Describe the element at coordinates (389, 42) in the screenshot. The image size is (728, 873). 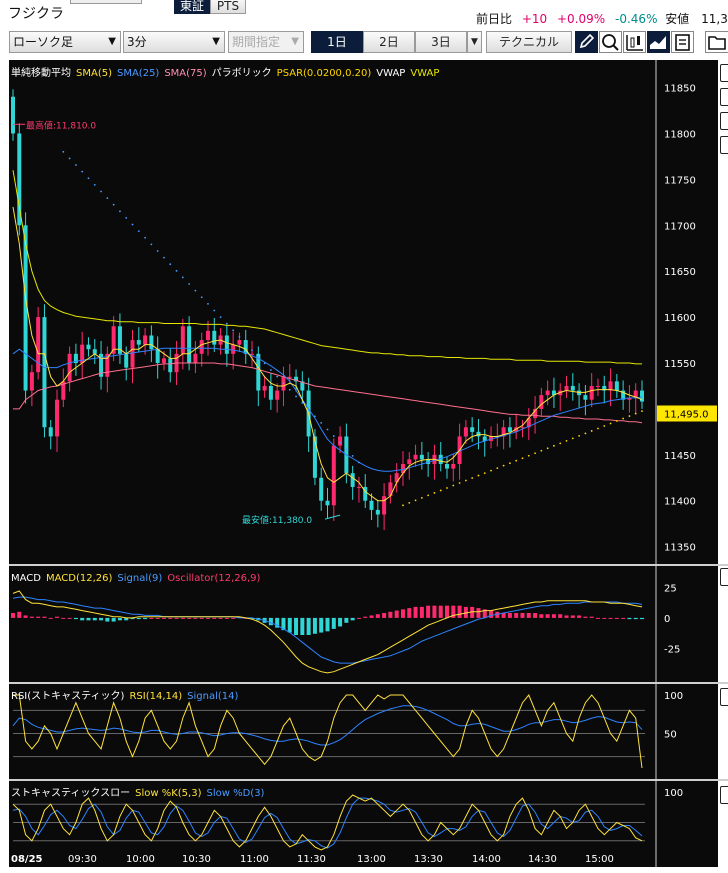
I see `range-2d-button: 2日` at that location.